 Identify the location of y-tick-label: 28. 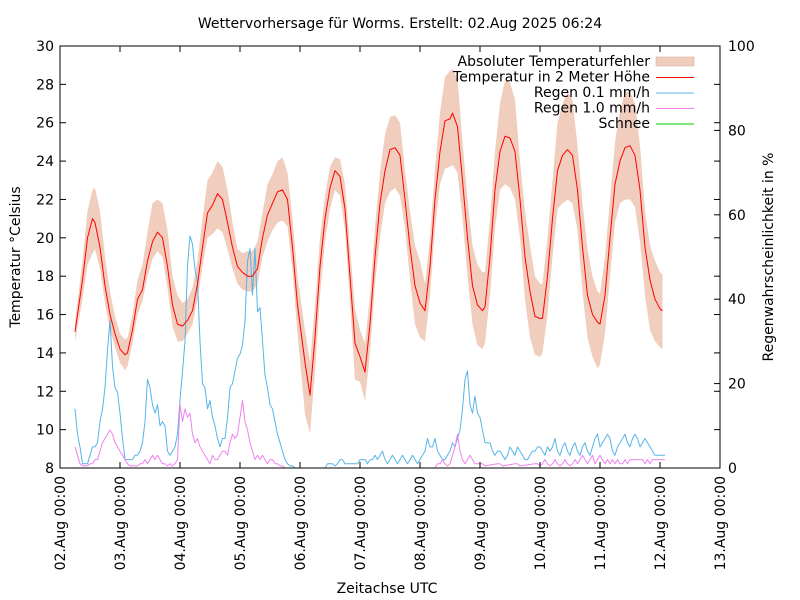
(45, 85).